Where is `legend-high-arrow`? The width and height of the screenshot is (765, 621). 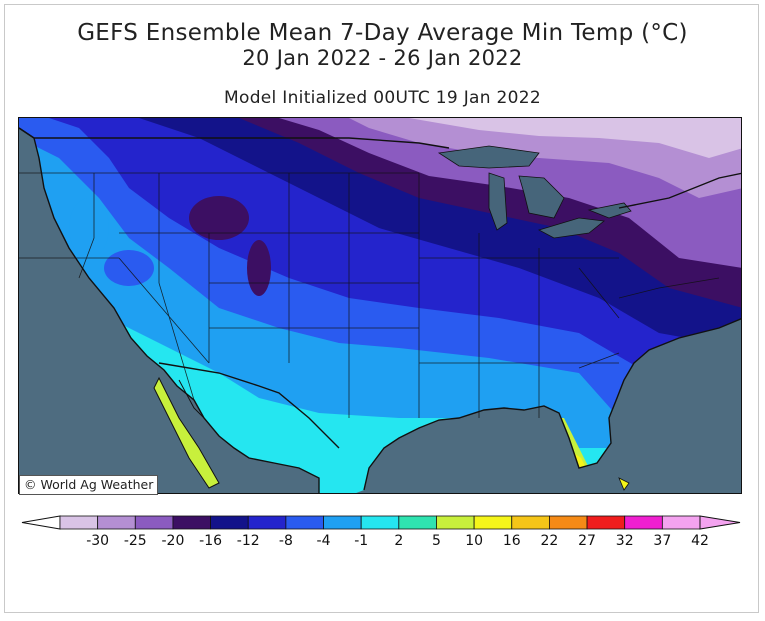 legend-high-arrow is located at coordinates (720, 522).